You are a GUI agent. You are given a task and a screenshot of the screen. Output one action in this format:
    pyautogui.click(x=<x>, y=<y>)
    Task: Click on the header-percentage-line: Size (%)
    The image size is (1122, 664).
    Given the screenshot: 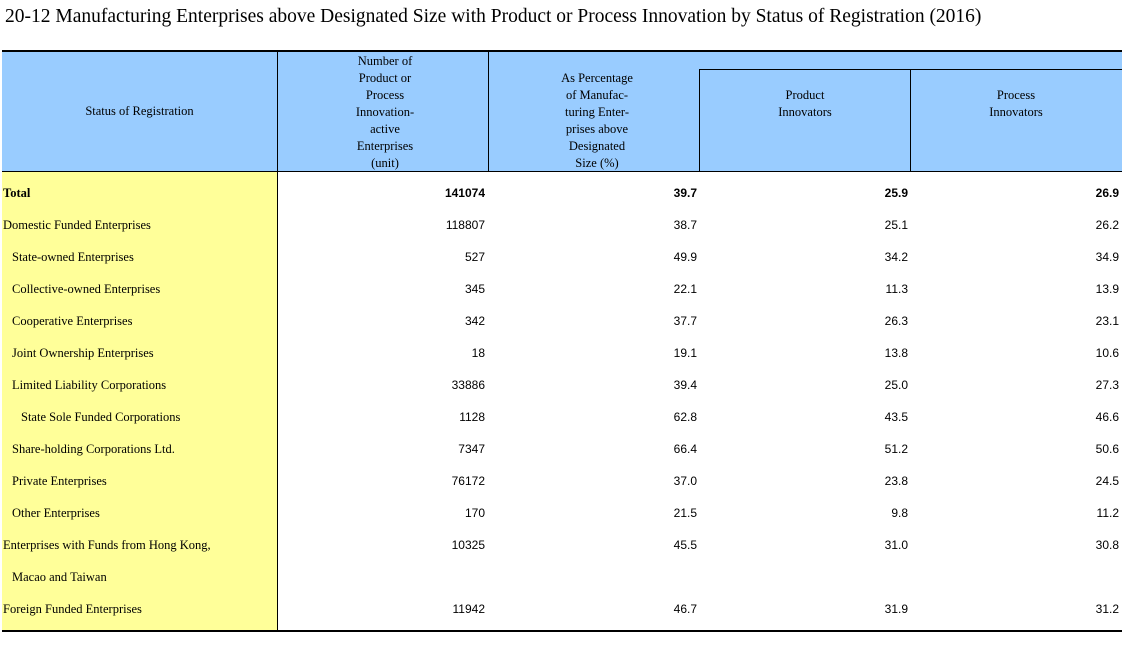 What is the action you would take?
    pyautogui.click(x=597, y=163)
    